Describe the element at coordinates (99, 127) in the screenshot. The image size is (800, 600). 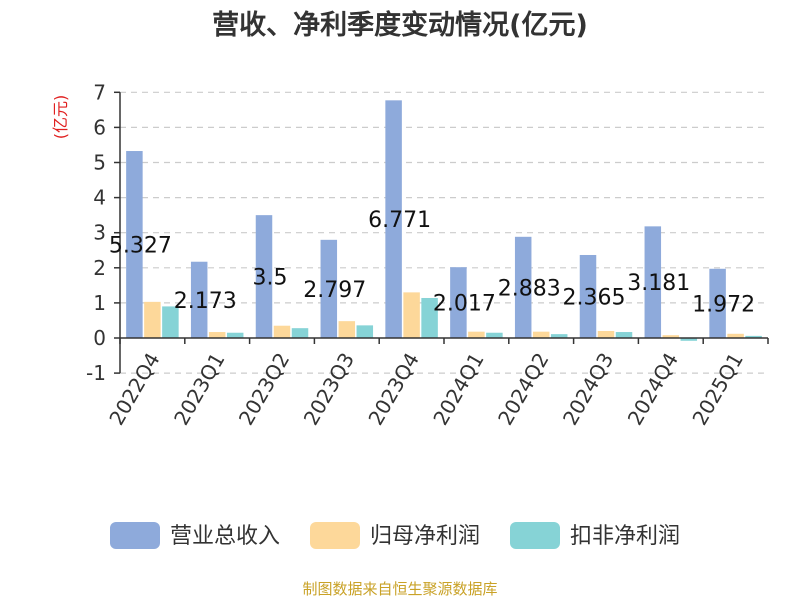
I see `y-tick-label: 6` at that location.